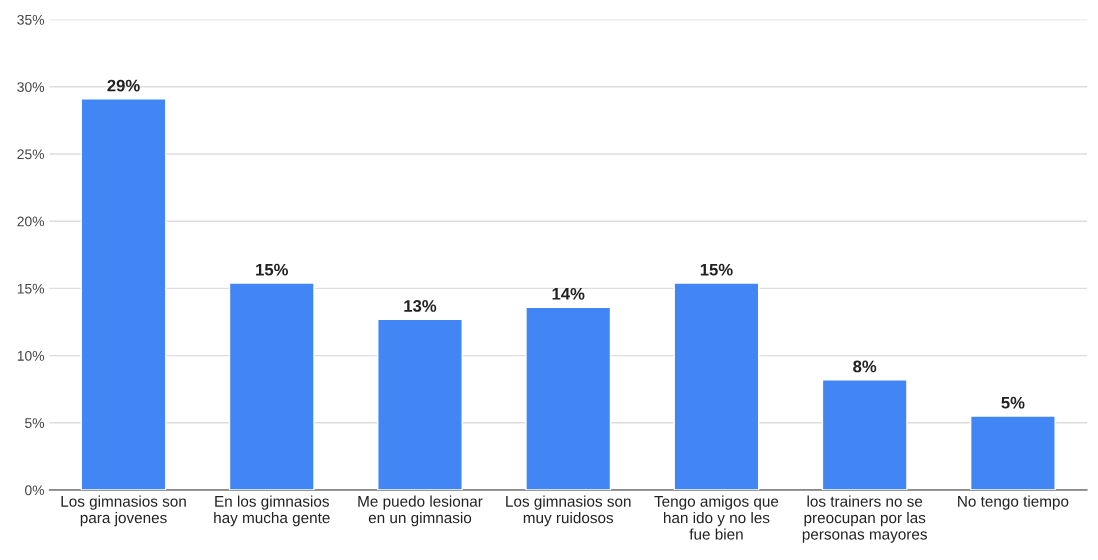 This screenshot has height=560, width=1098. Describe the element at coordinates (31, 288) in the screenshot. I see `y-tick-label: 15%` at that location.